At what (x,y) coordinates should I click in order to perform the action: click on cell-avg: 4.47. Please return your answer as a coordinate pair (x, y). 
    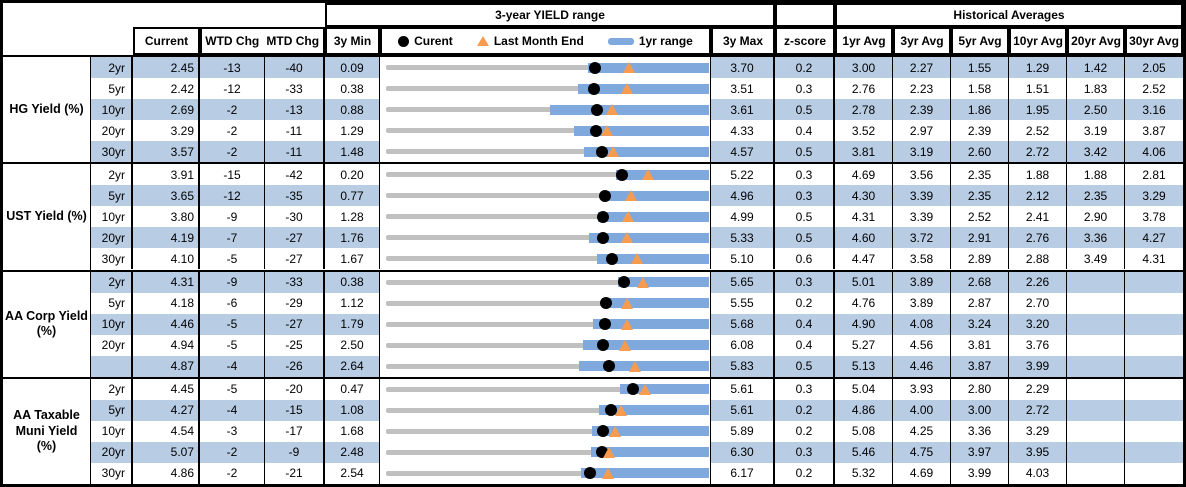
    Looking at the image, I should click on (864, 259).